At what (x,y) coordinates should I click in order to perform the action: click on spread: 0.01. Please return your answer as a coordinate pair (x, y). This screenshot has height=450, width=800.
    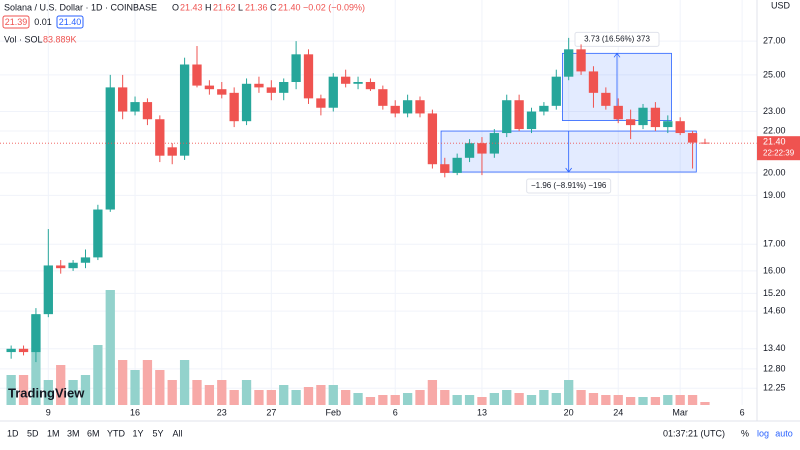
    Looking at the image, I should click on (43, 22).